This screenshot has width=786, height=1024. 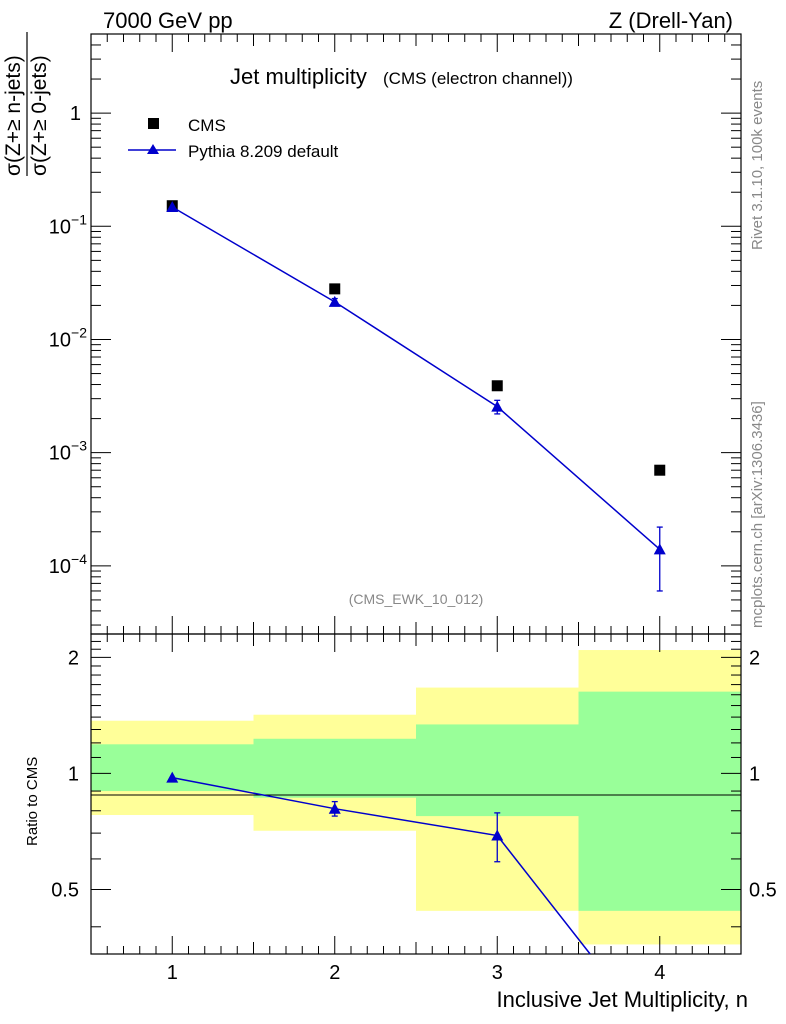 What do you see at coordinates (622, 999) in the screenshot?
I see `x-axis-label: Inclusive Jet Multiplicity, n` at bounding box center [622, 999].